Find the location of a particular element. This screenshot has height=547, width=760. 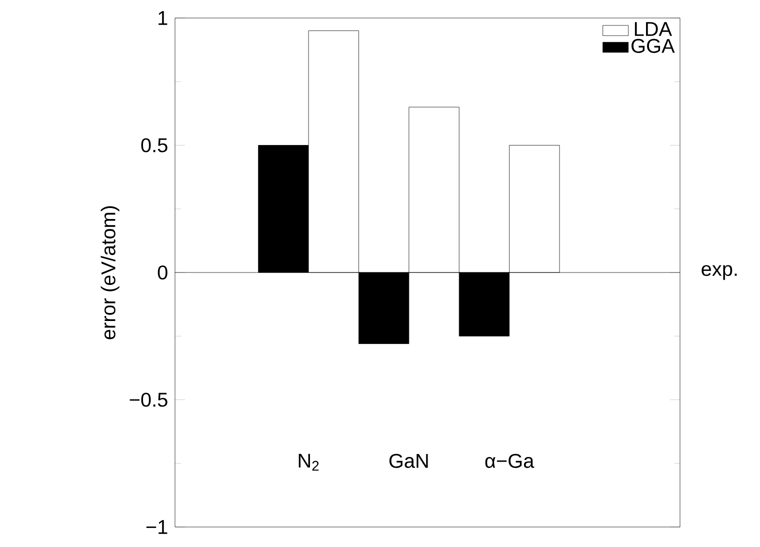

x-tick-label: GaN is located at coordinates (408, 461).